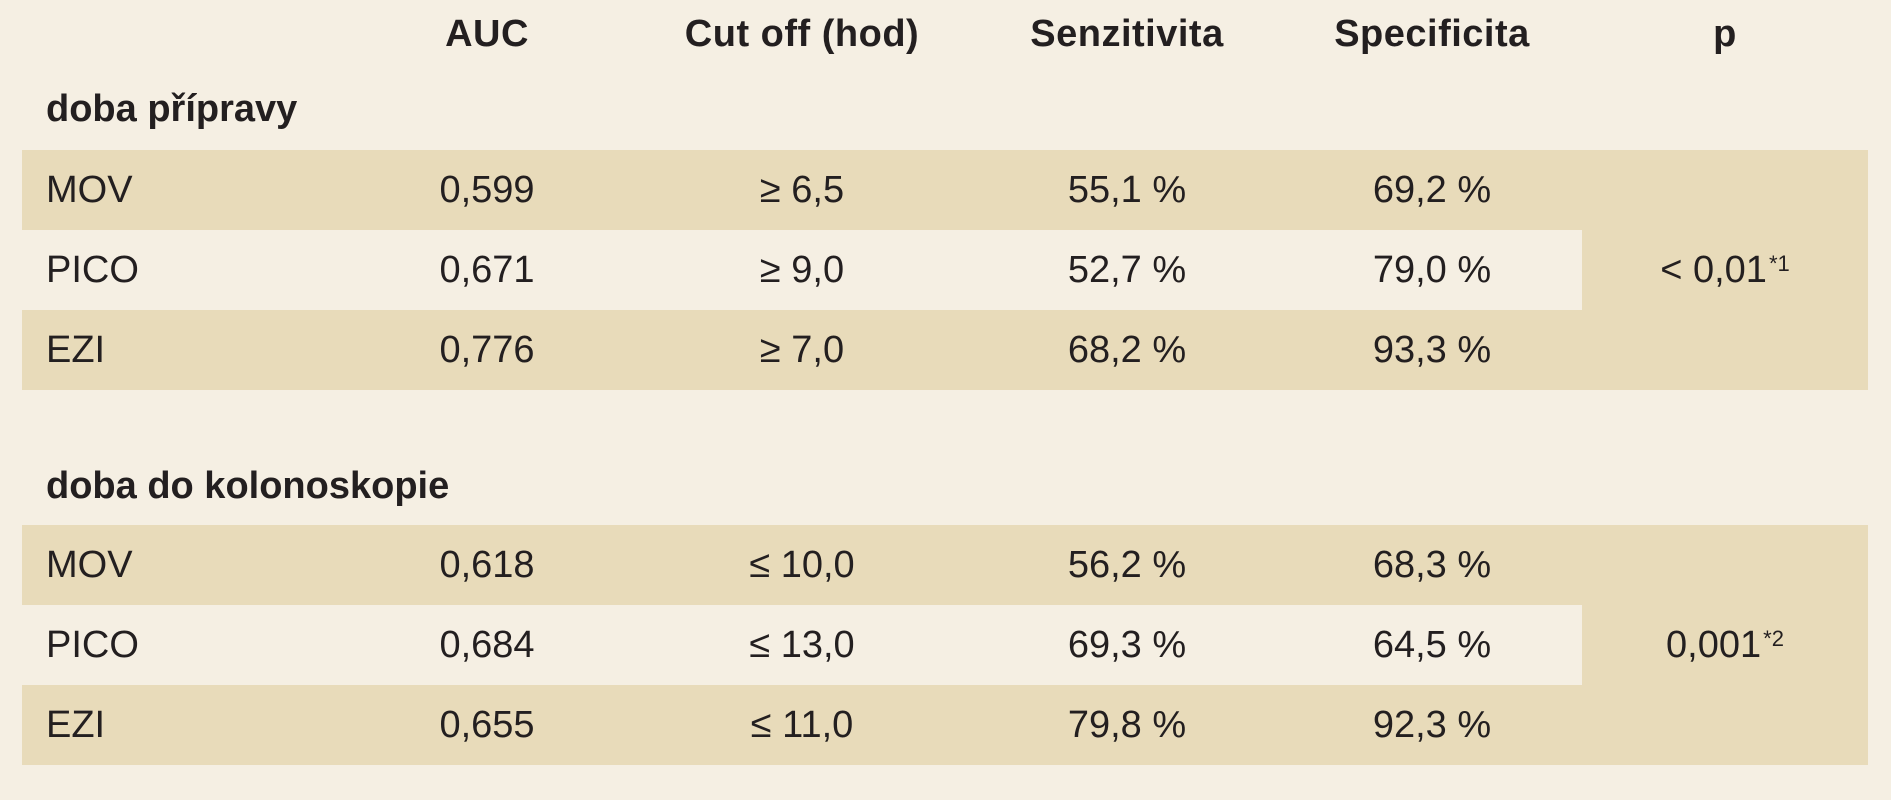  What do you see at coordinates (1127, 33) in the screenshot?
I see `column-header-sensitivity: Senzitivita` at bounding box center [1127, 33].